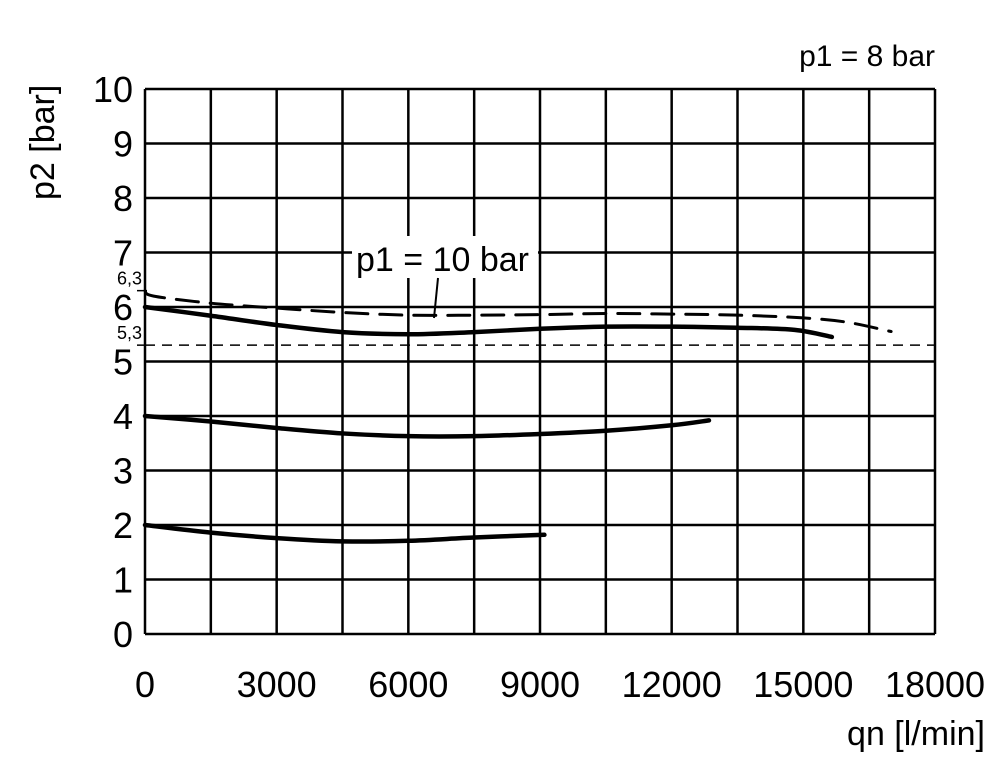  I want to click on x-axis-label: qn [l/min], so click(916, 734).